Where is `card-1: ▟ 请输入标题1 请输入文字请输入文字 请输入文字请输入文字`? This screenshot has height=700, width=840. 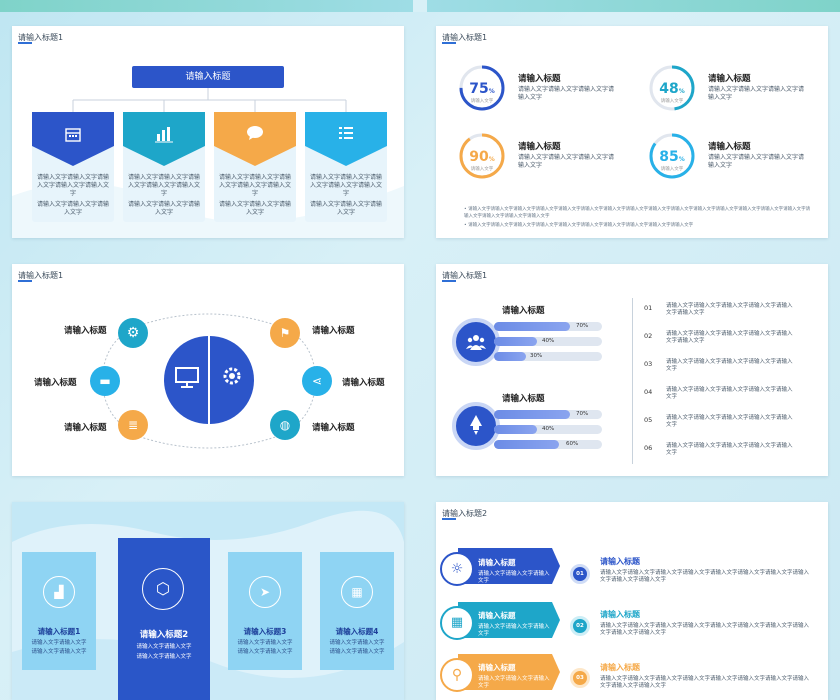 card-1: ▟ 请输入标题1 请输入文字请输入文字 请输入文字请输入文字 is located at coordinates (59, 611).